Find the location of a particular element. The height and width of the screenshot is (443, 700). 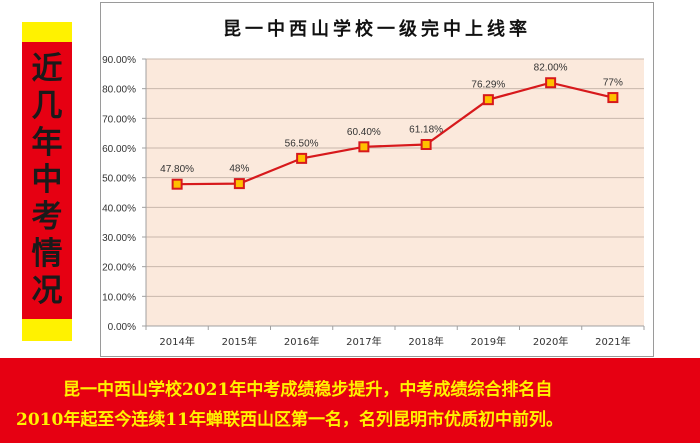

side-banner-bottom-cap is located at coordinates (47, 330).